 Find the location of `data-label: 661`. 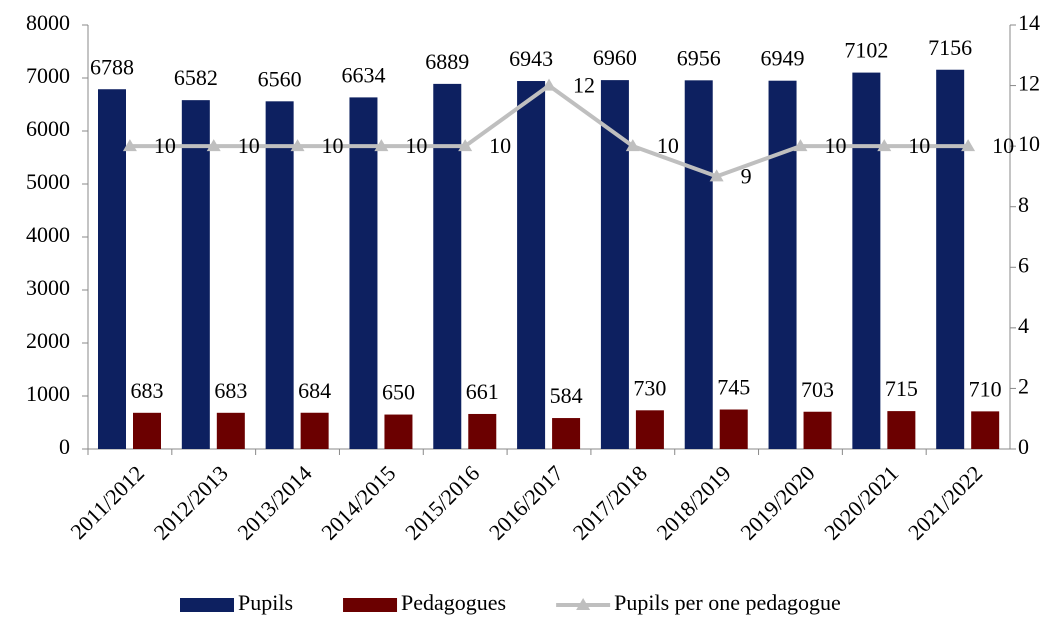

data-label: 661 is located at coordinates (482, 391).